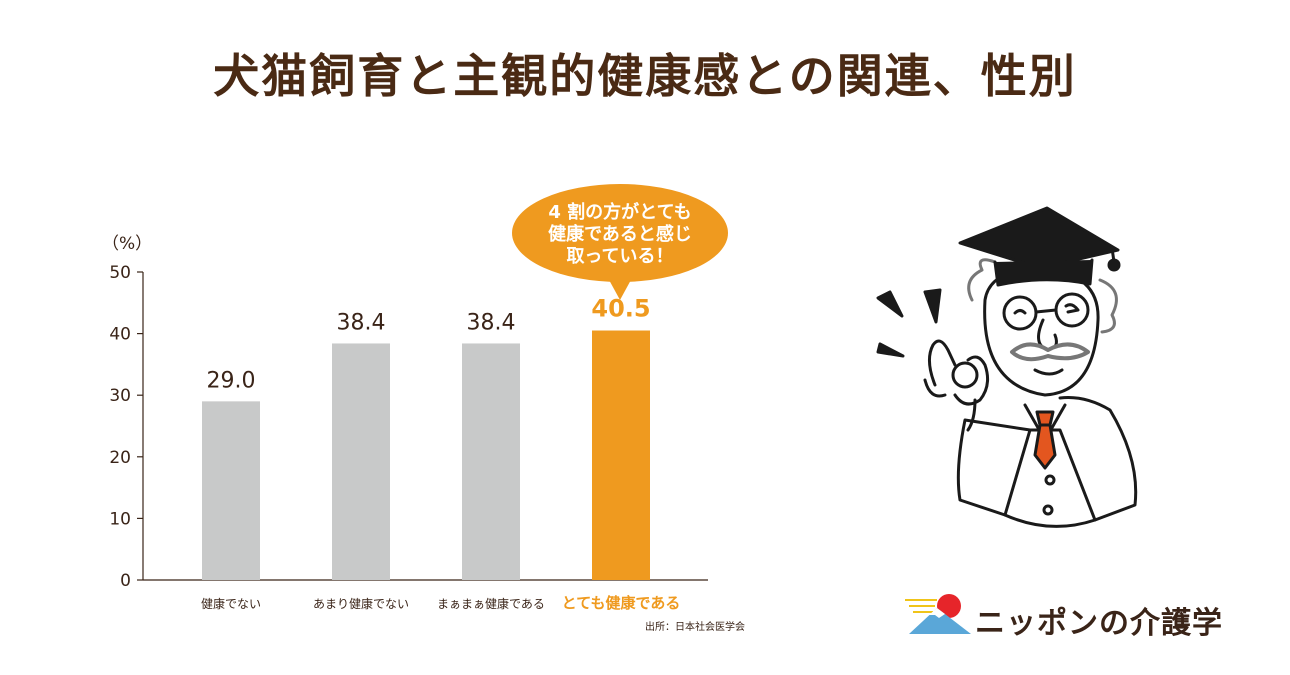 This screenshot has height=675, width=1290. I want to click on callout-text-line: 取っている！, so click(619, 256).